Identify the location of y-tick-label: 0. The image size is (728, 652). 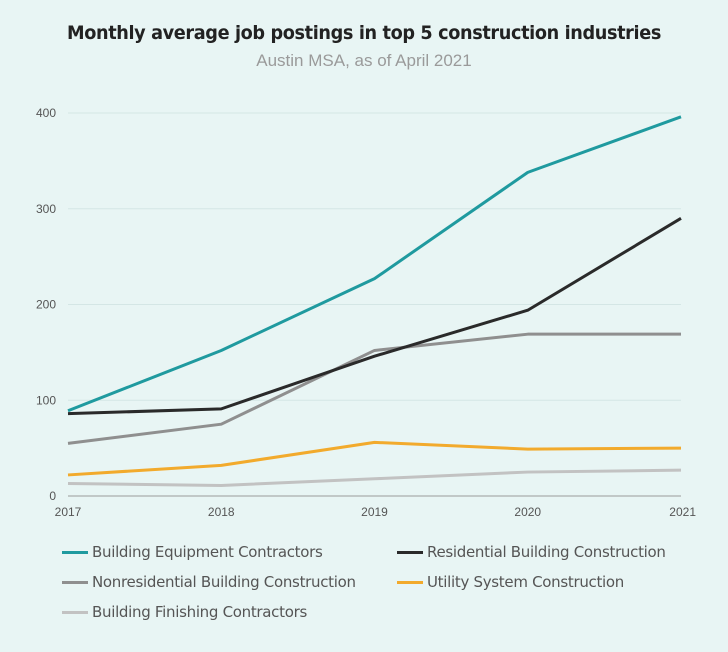
(52, 496).